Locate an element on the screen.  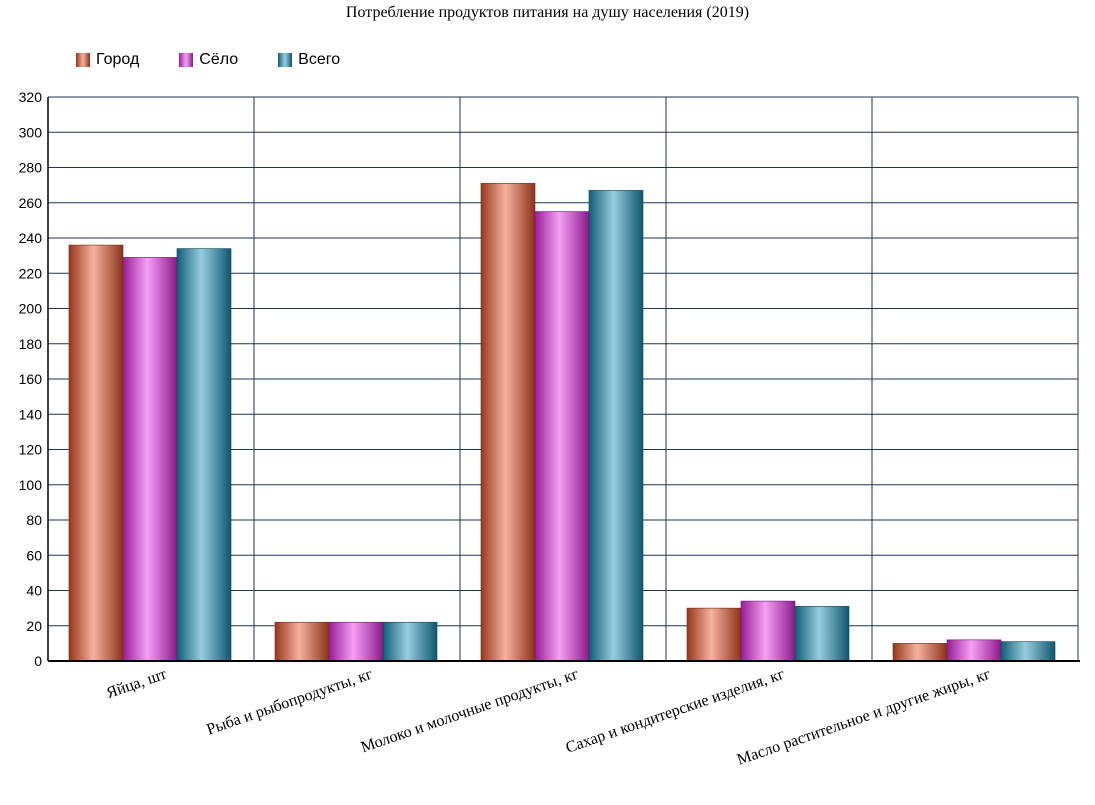
y-tick-label: 80 is located at coordinates (34, 520).